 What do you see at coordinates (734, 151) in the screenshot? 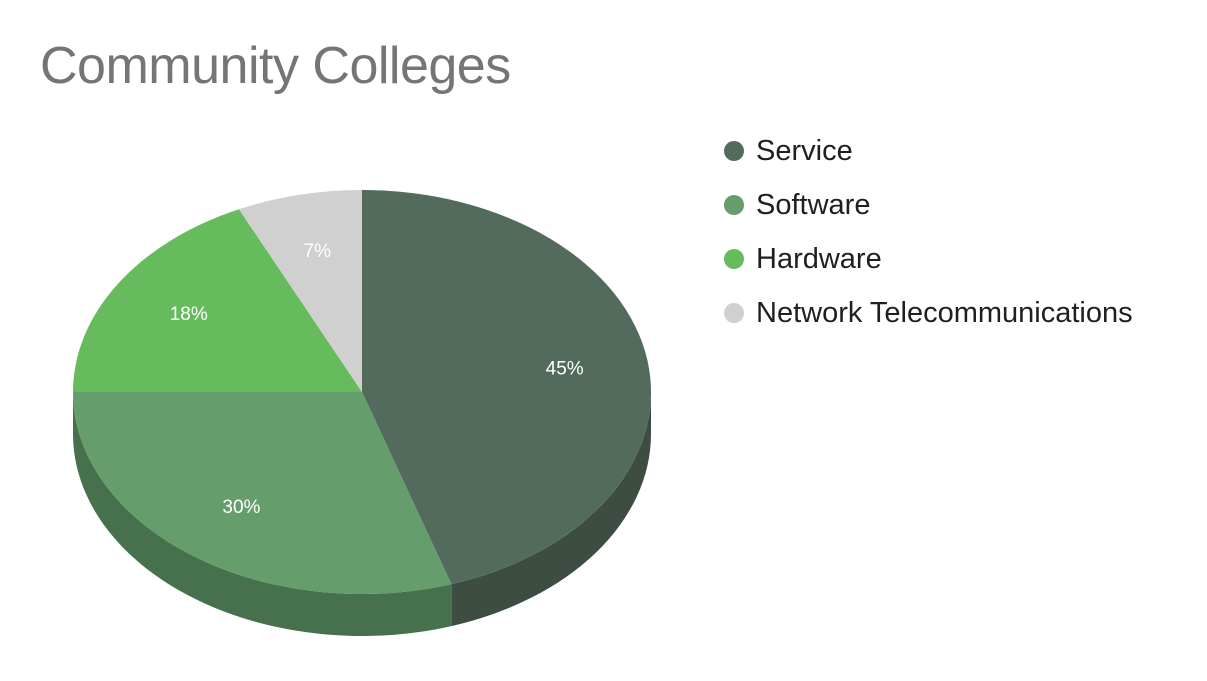
I see `legend-marker-service` at bounding box center [734, 151].